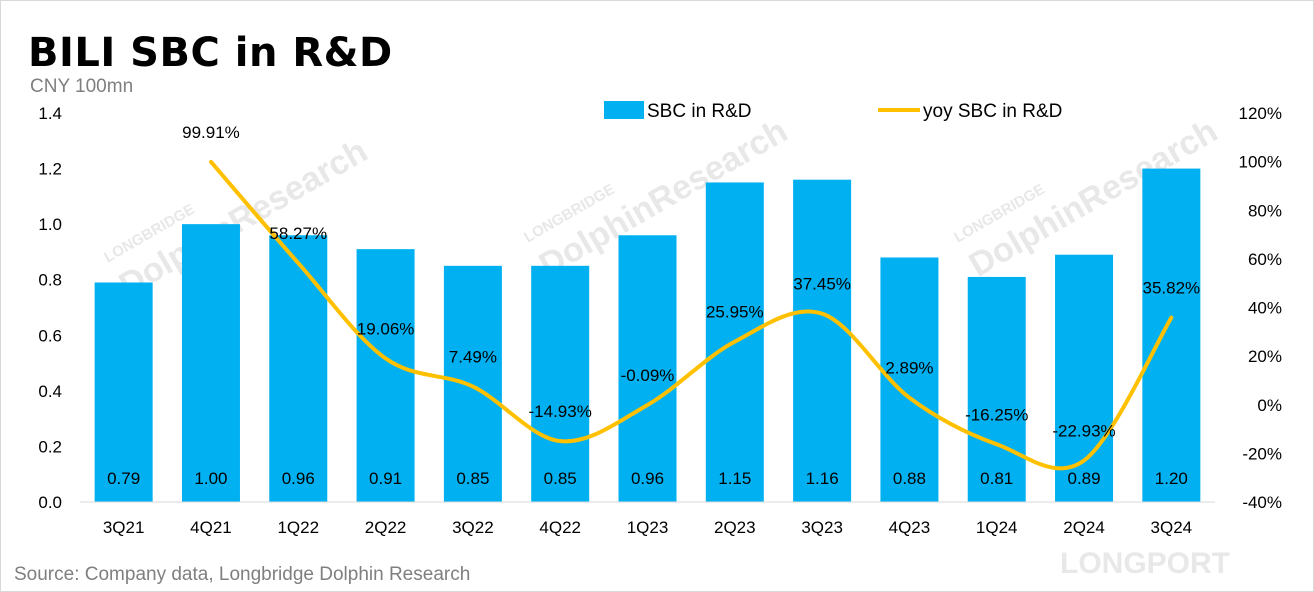 This screenshot has width=1314, height=592. What do you see at coordinates (473, 527) in the screenshot?
I see `x-tick-label: 3Q22` at bounding box center [473, 527].